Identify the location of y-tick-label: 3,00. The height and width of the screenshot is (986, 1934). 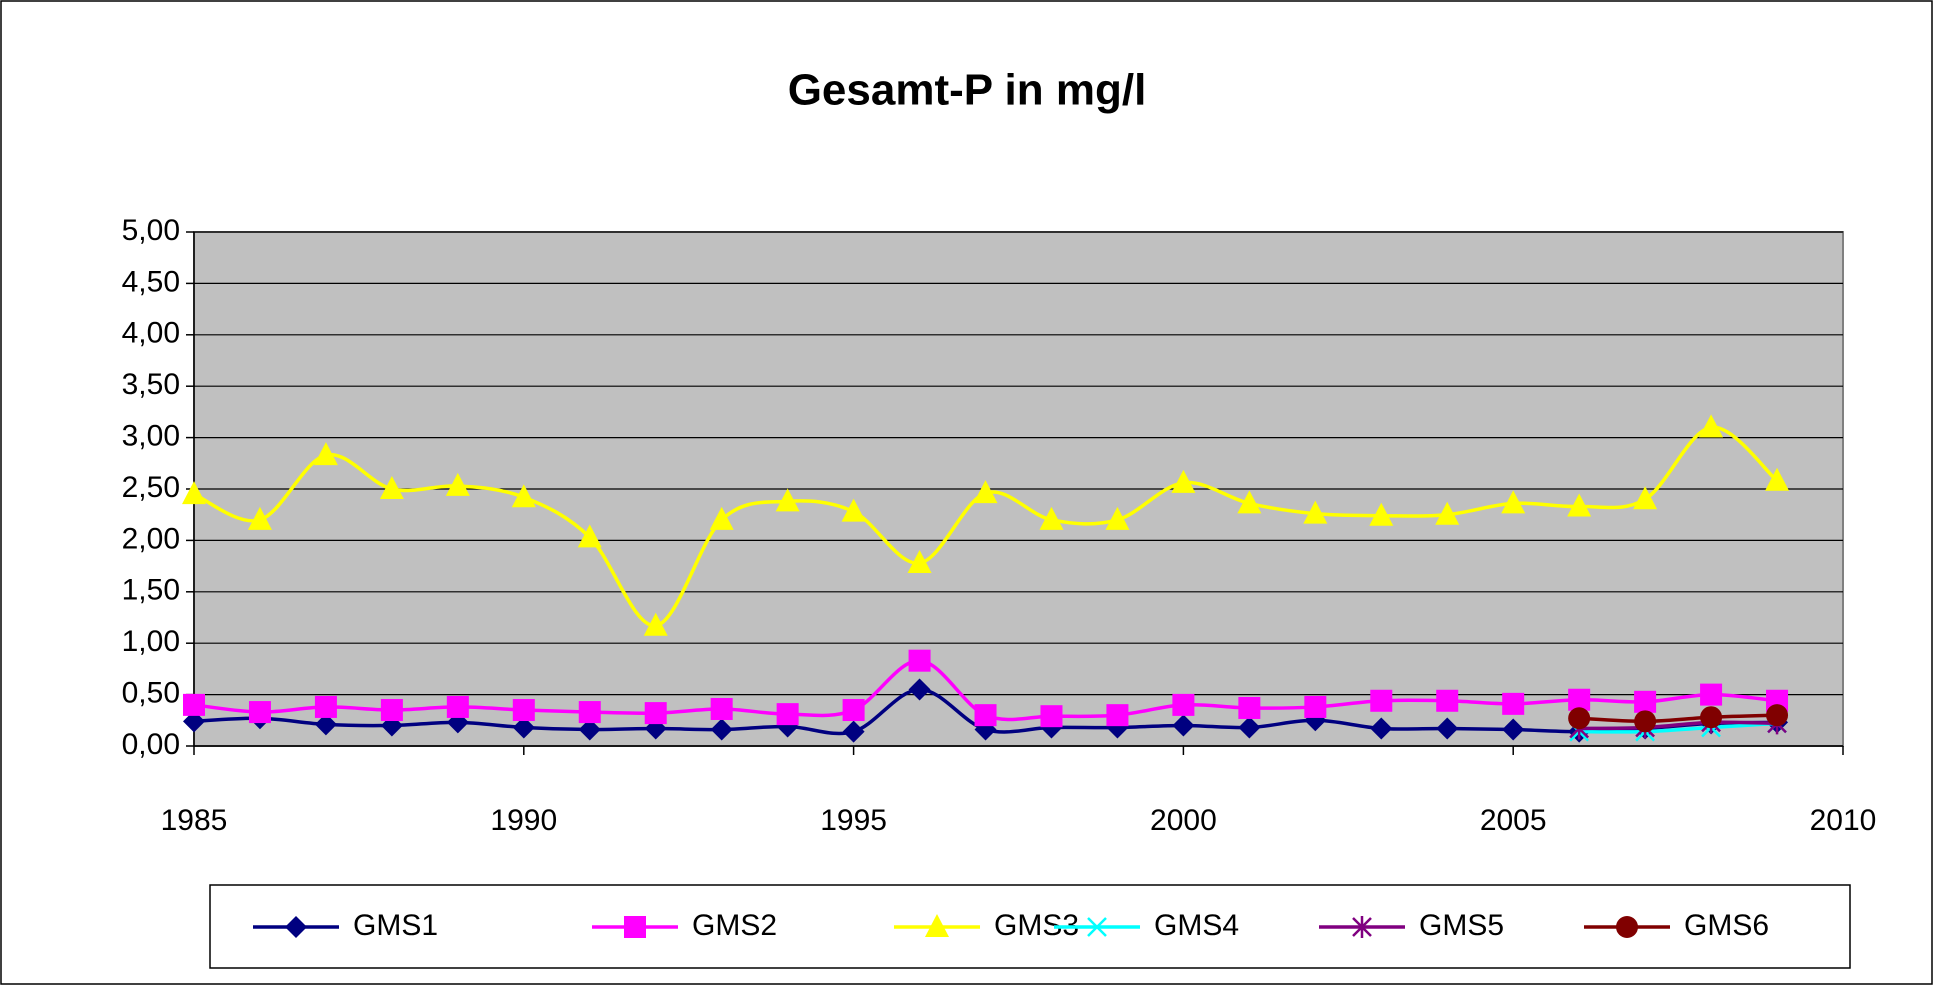
(151, 436).